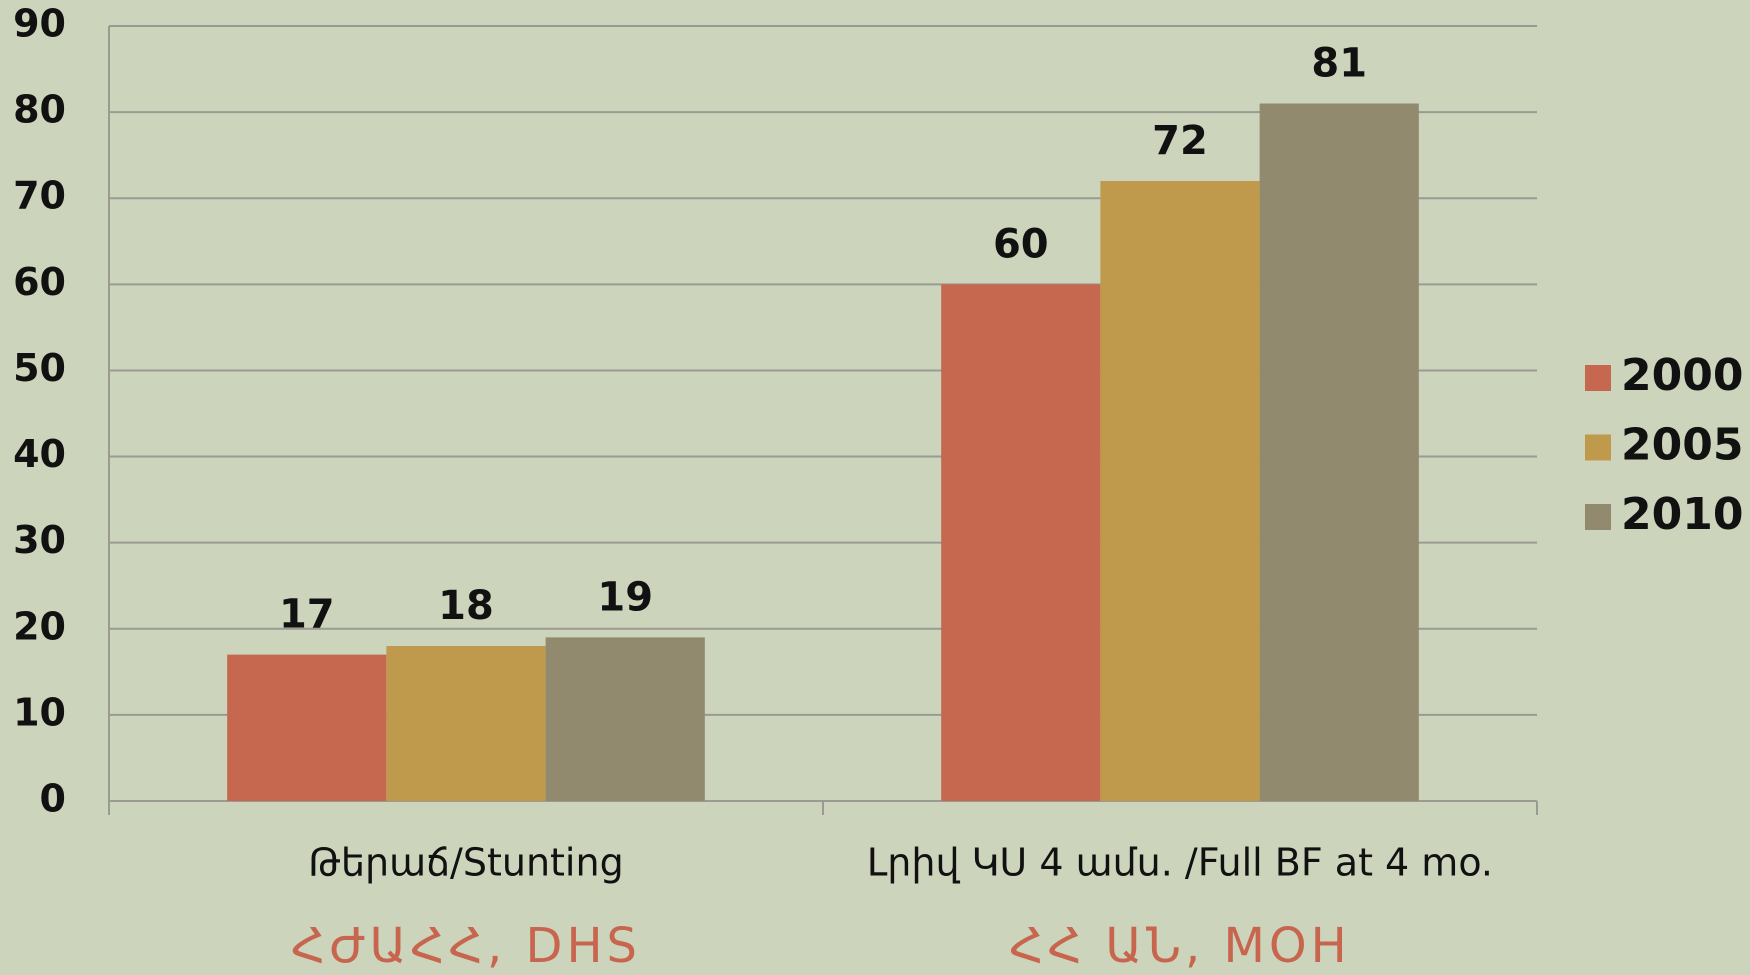 This screenshot has height=975, width=1750. What do you see at coordinates (307, 615) in the screenshot?
I see `value-label: 17` at bounding box center [307, 615].